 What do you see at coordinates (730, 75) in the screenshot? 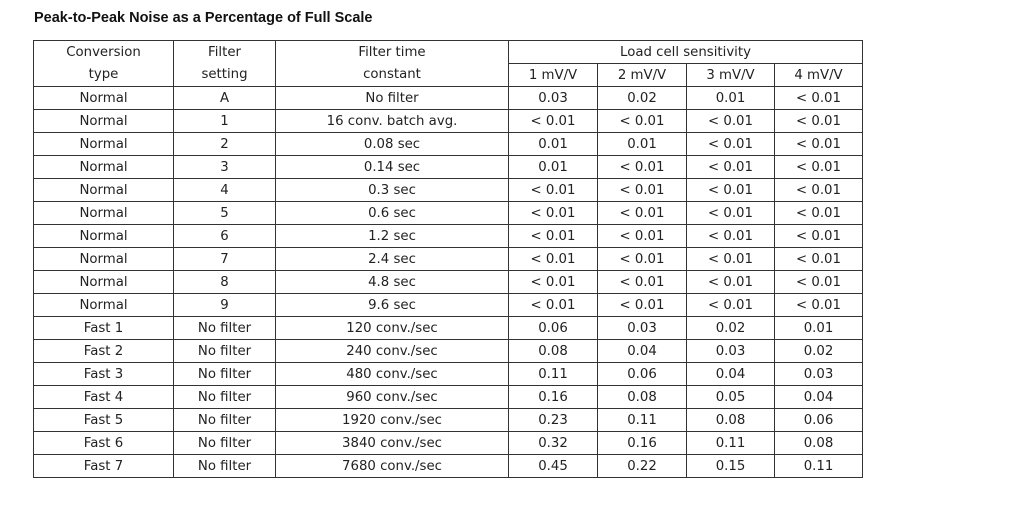
I see `header-sensitivity-3: 3 mV/V` at bounding box center [730, 75].